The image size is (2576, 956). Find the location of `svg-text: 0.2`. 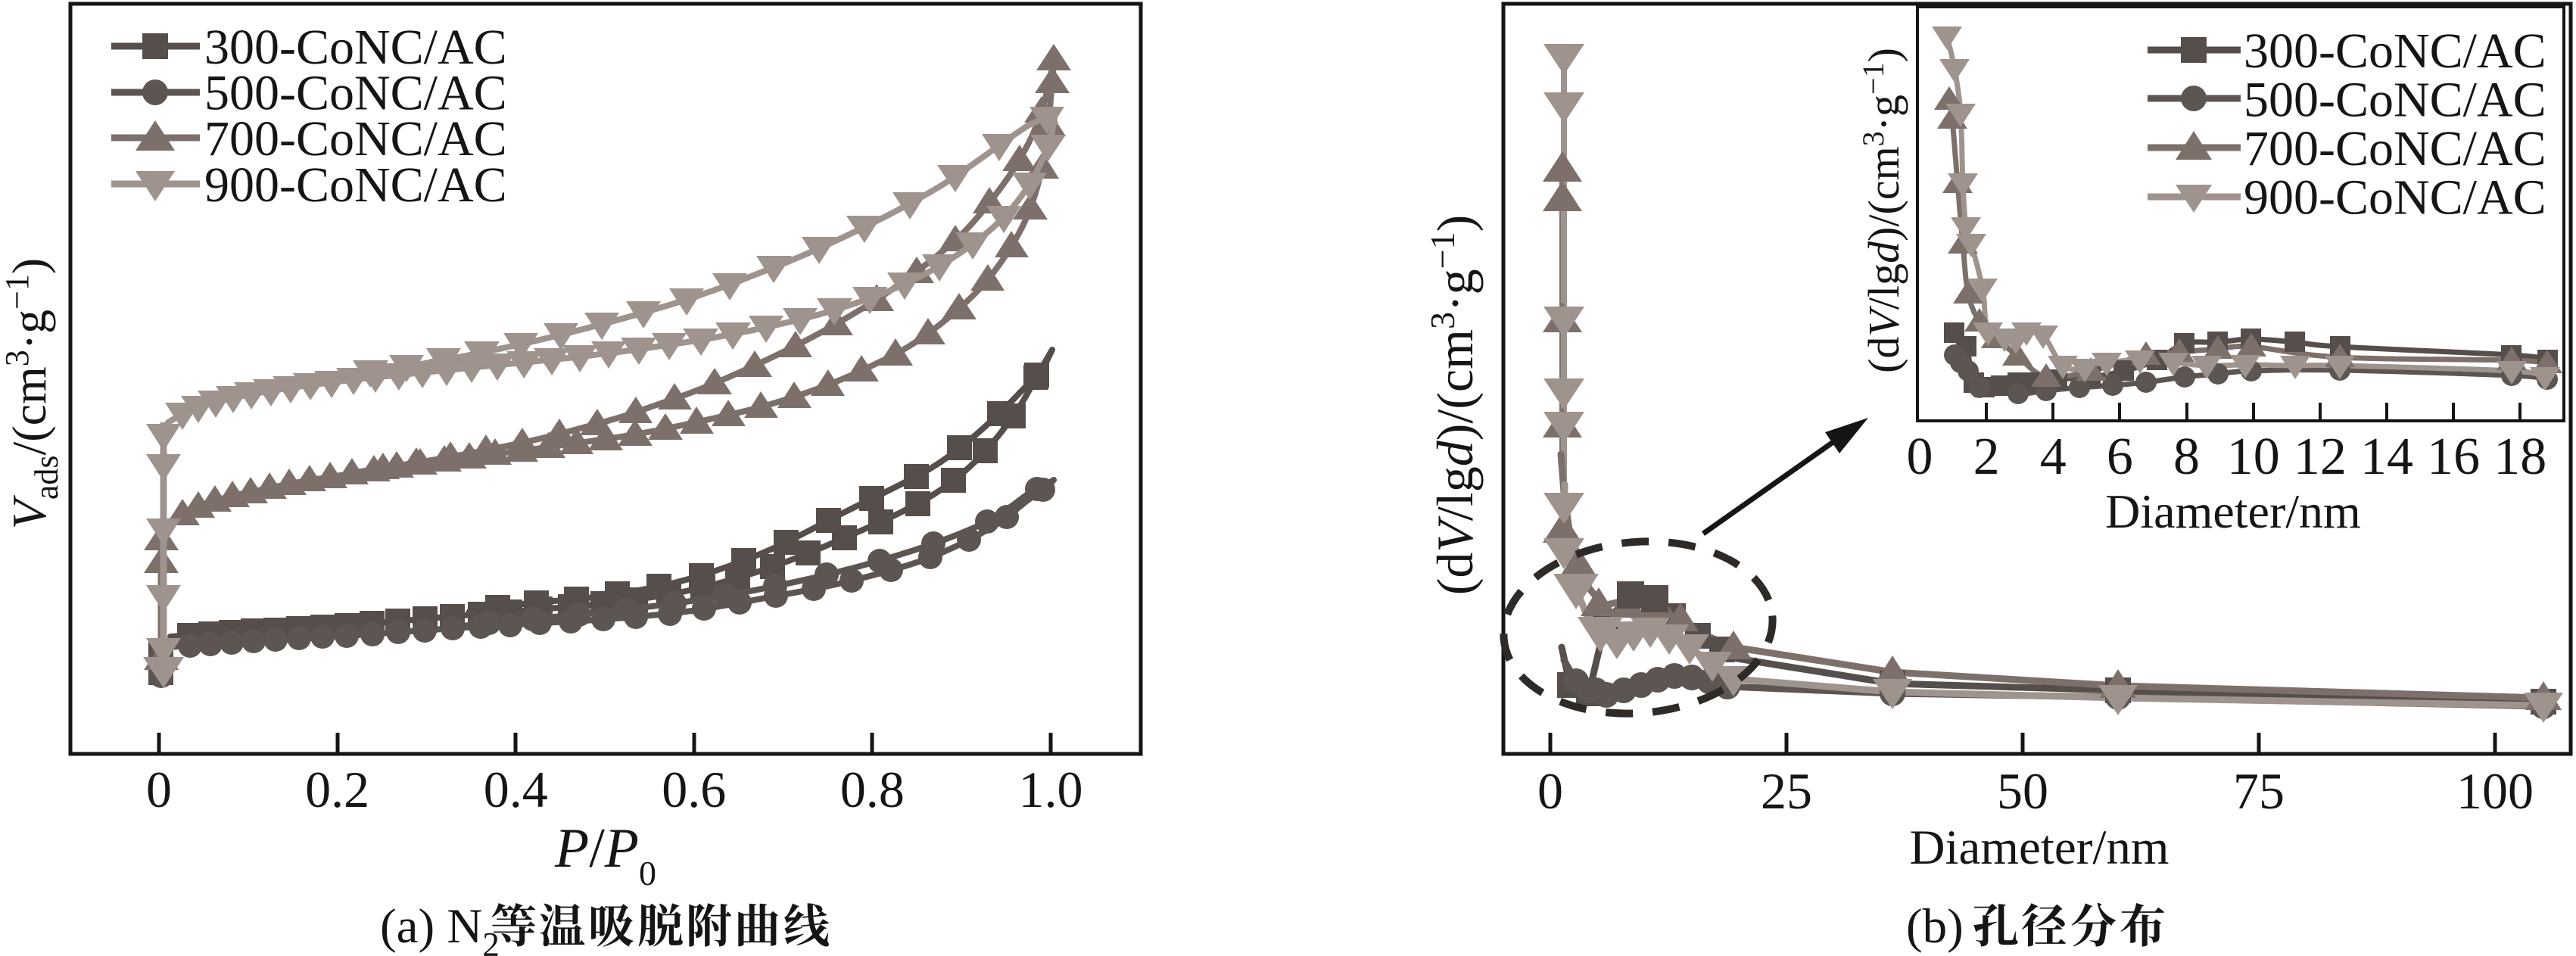

svg-text: 0.2 is located at coordinates (337, 789).